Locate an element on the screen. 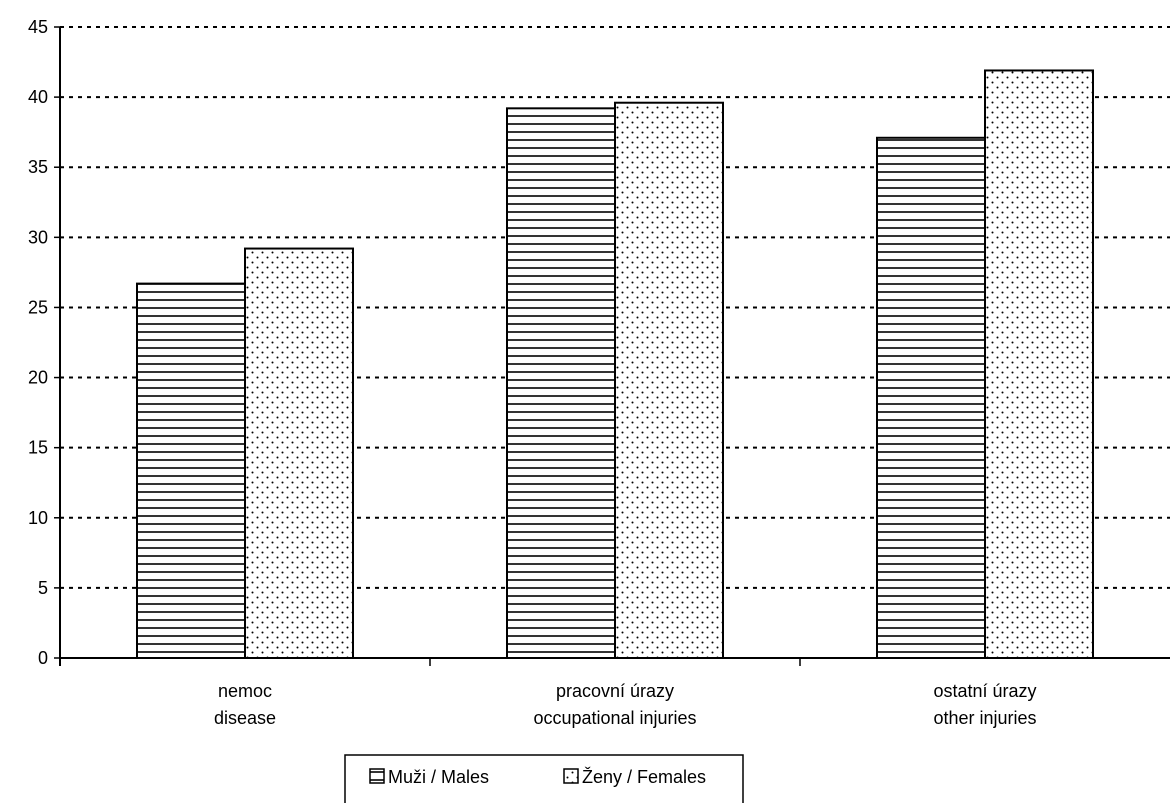 The width and height of the screenshot is (1174, 803). legend-label: Muži / Males is located at coordinates (438, 777).